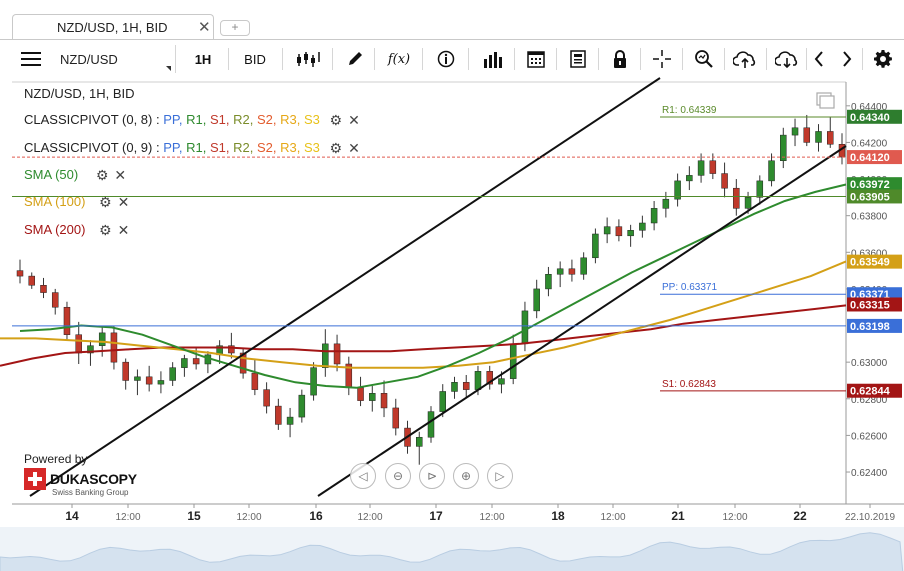 Image resolution: width=904 pixels, height=571 pixels. I want to click on add-tab-button: +, so click(235, 28).